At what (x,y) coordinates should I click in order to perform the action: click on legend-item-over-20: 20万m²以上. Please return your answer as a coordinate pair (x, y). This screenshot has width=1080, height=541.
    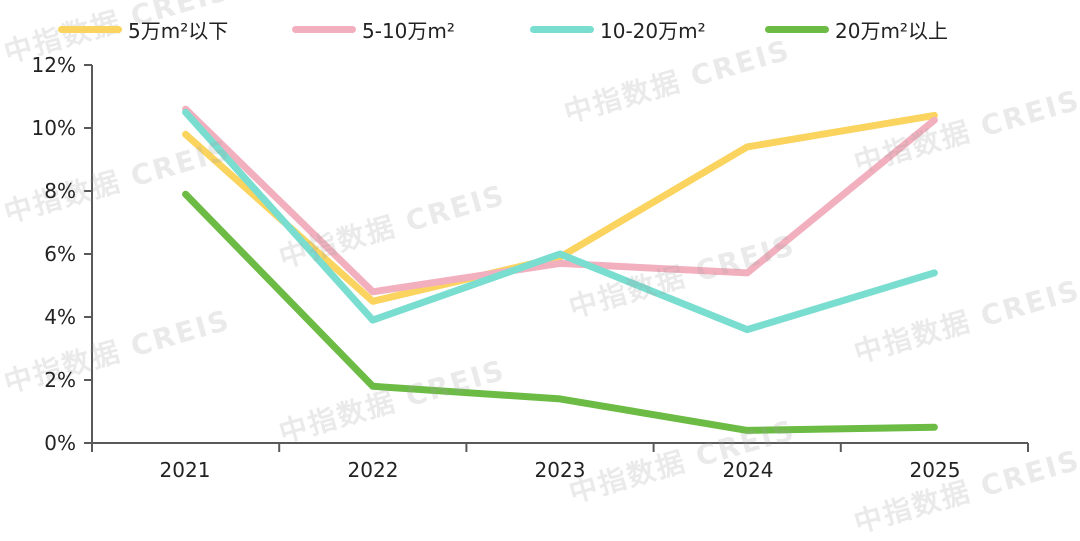
    Looking at the image, I should click on (856, 29).